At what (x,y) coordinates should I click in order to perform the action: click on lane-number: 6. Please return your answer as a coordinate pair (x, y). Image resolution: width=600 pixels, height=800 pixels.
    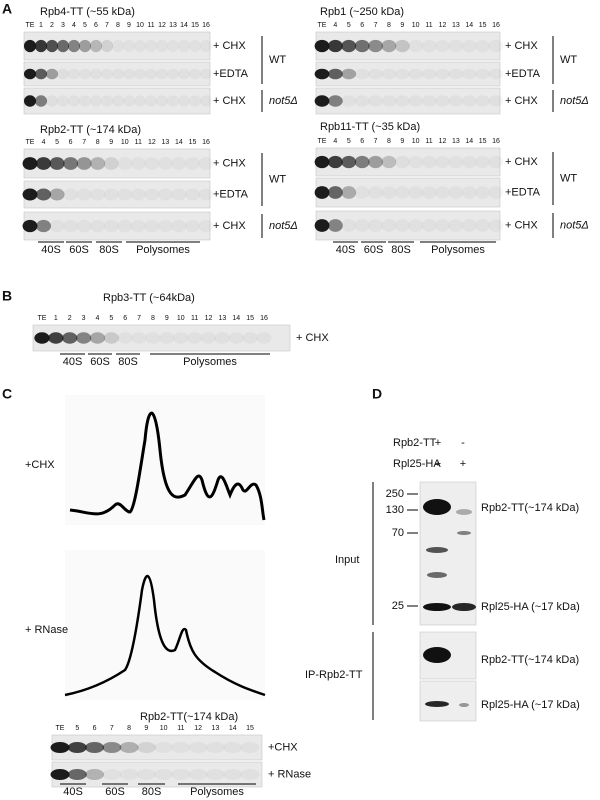
    Looking at the image, I should click on (71, 142).